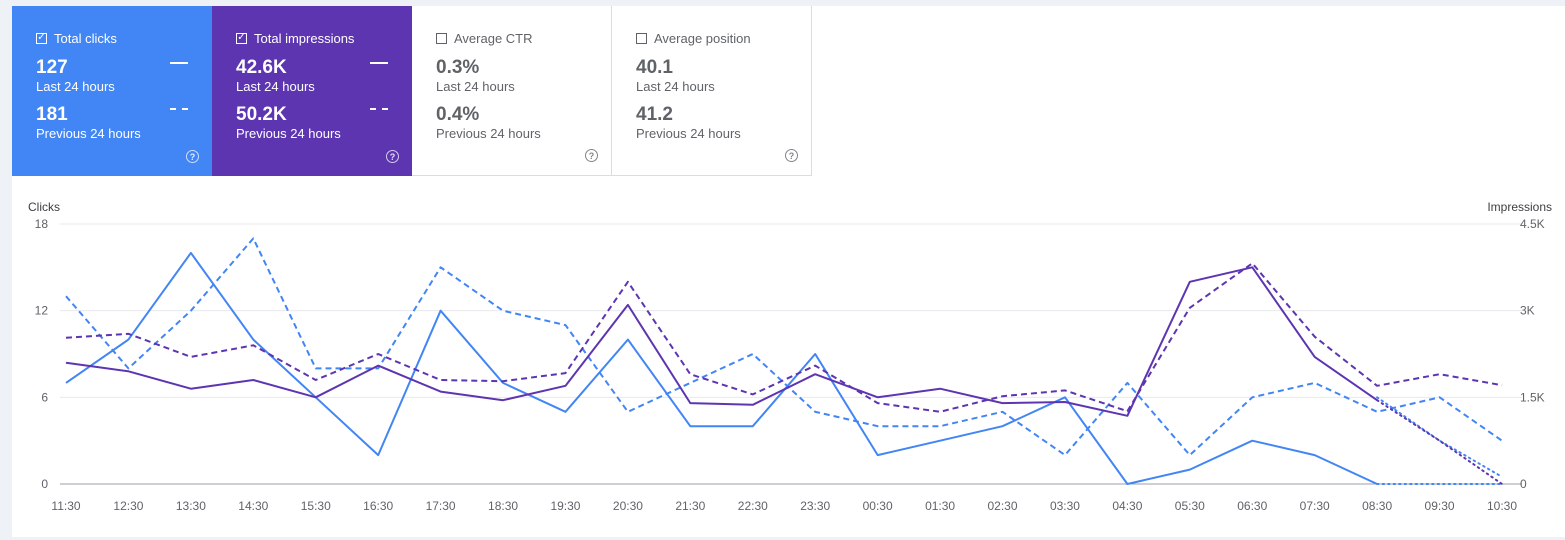 This screenshot has width=1565, height=540. I want to click on metric-card-header: Average CTR, so click(511, 38).